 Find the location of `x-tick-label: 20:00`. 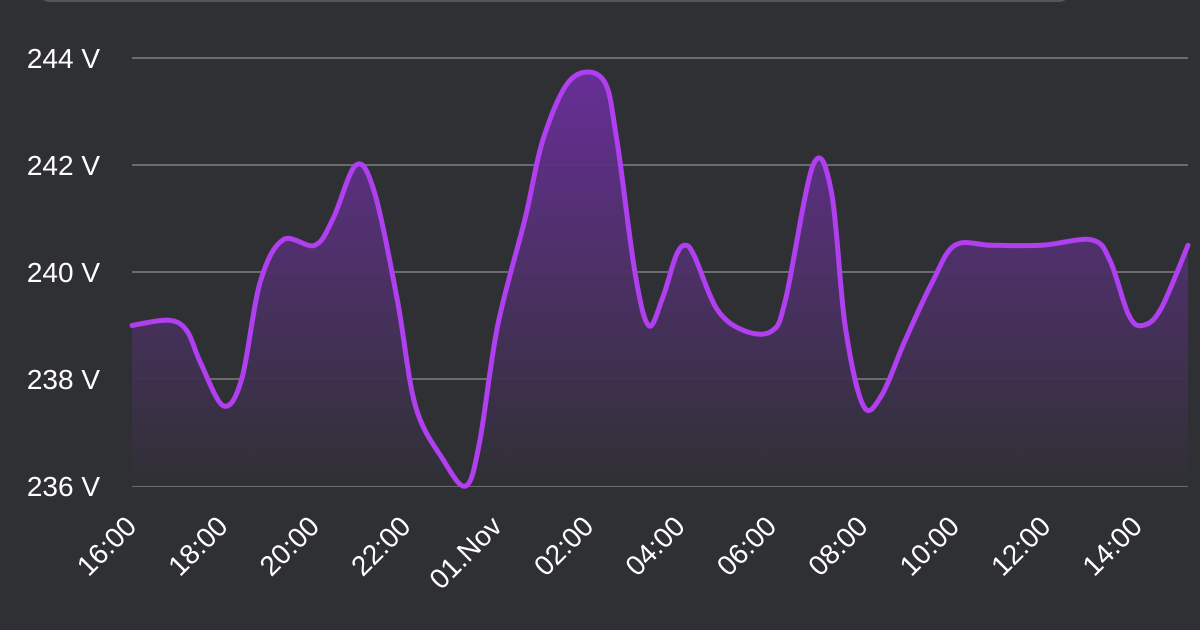

x-tick-label: 20:00 is located at coordinates (289, 545).